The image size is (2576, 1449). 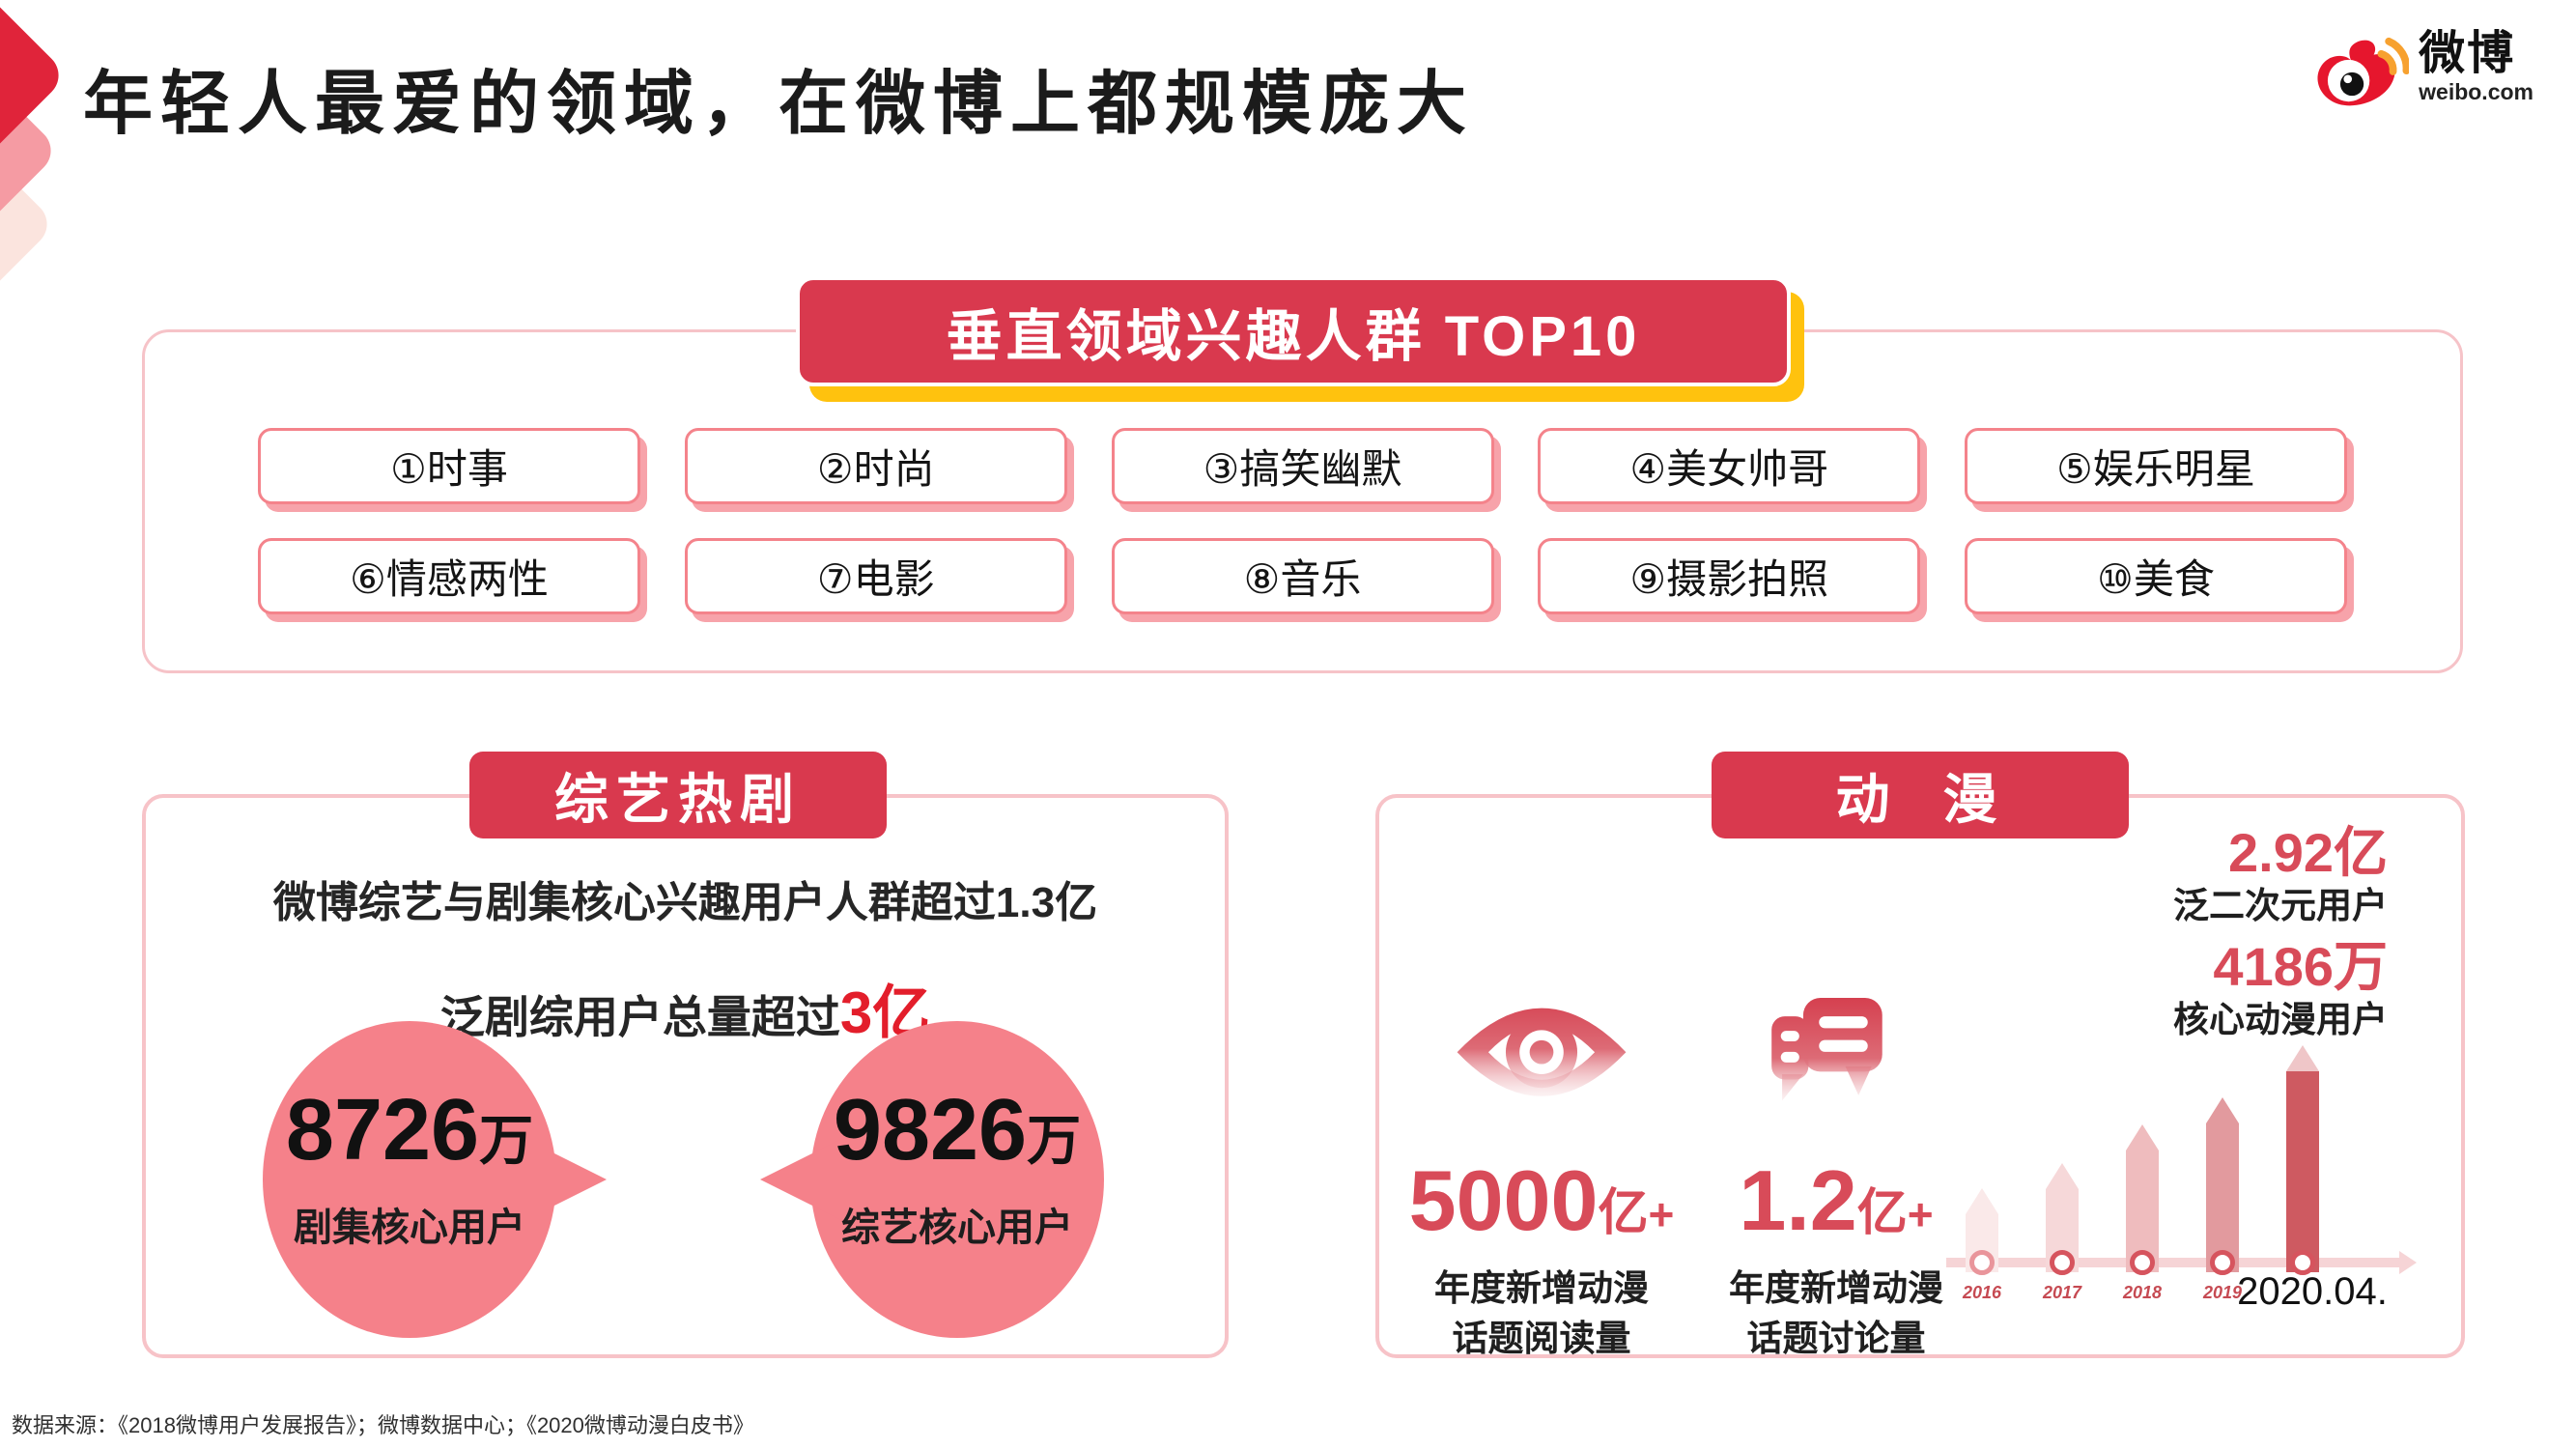 What do you see at coordinates (1503, 1200) in the screenshot?
I see `reads-number: 5000` at bounding box center [1503, 1200].